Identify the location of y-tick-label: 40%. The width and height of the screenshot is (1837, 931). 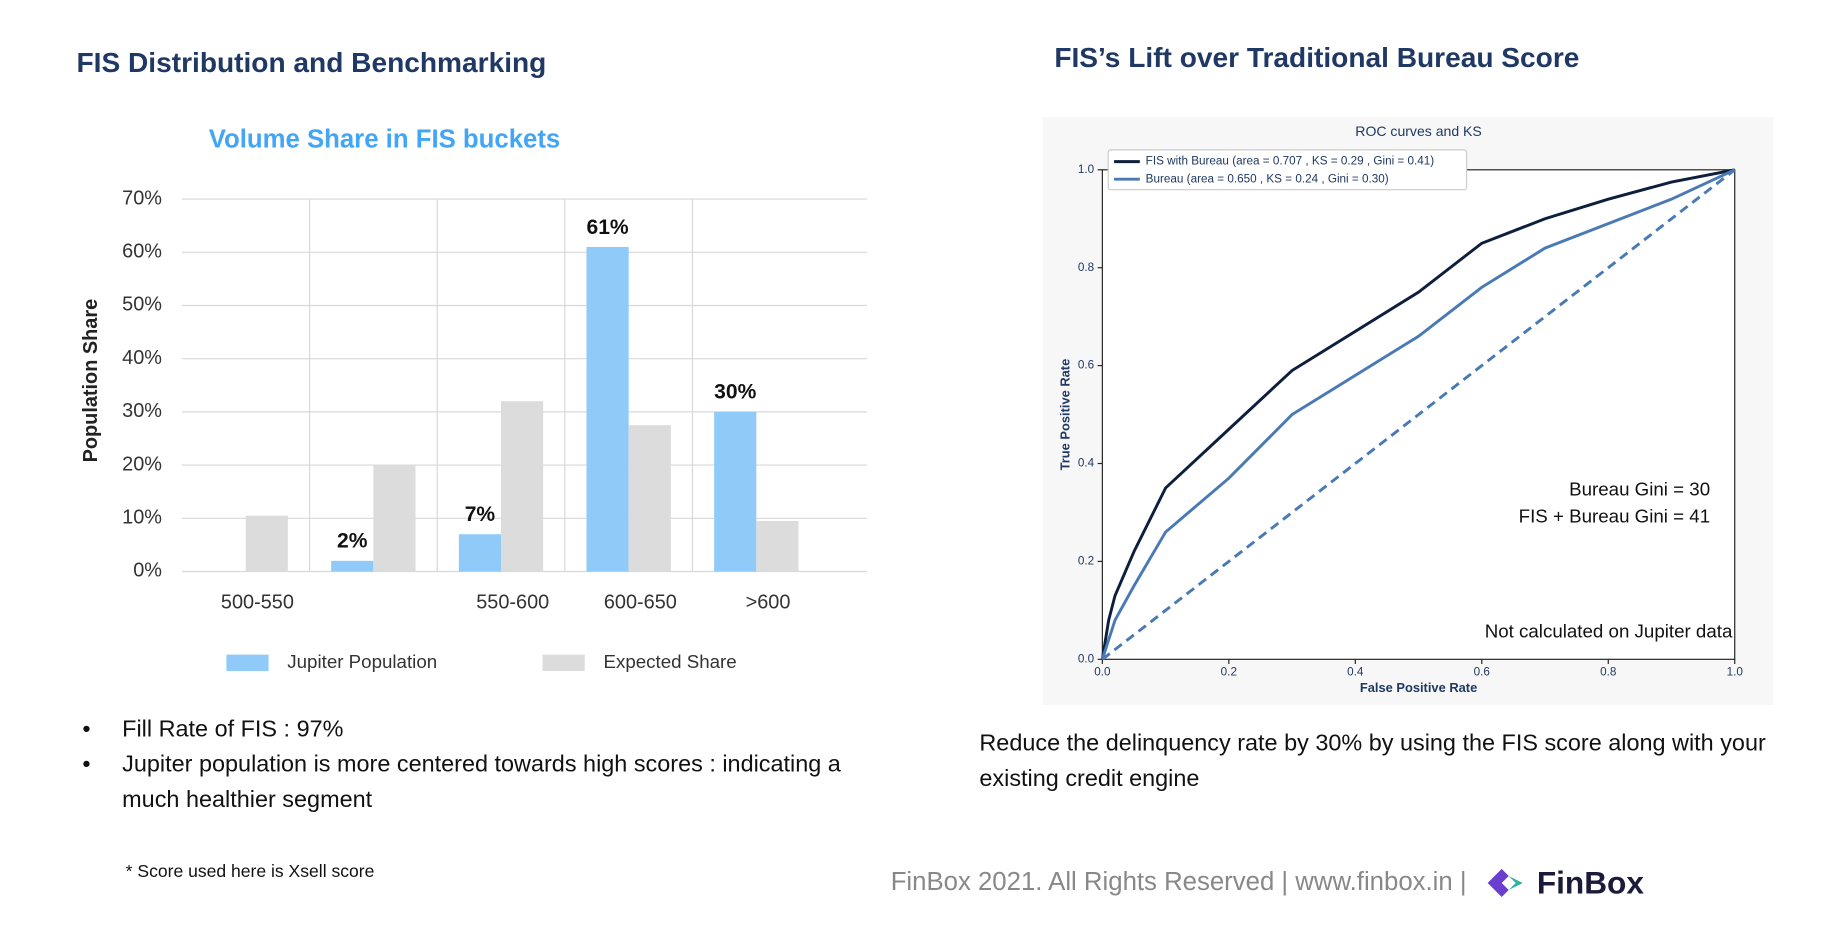
(142, 358).